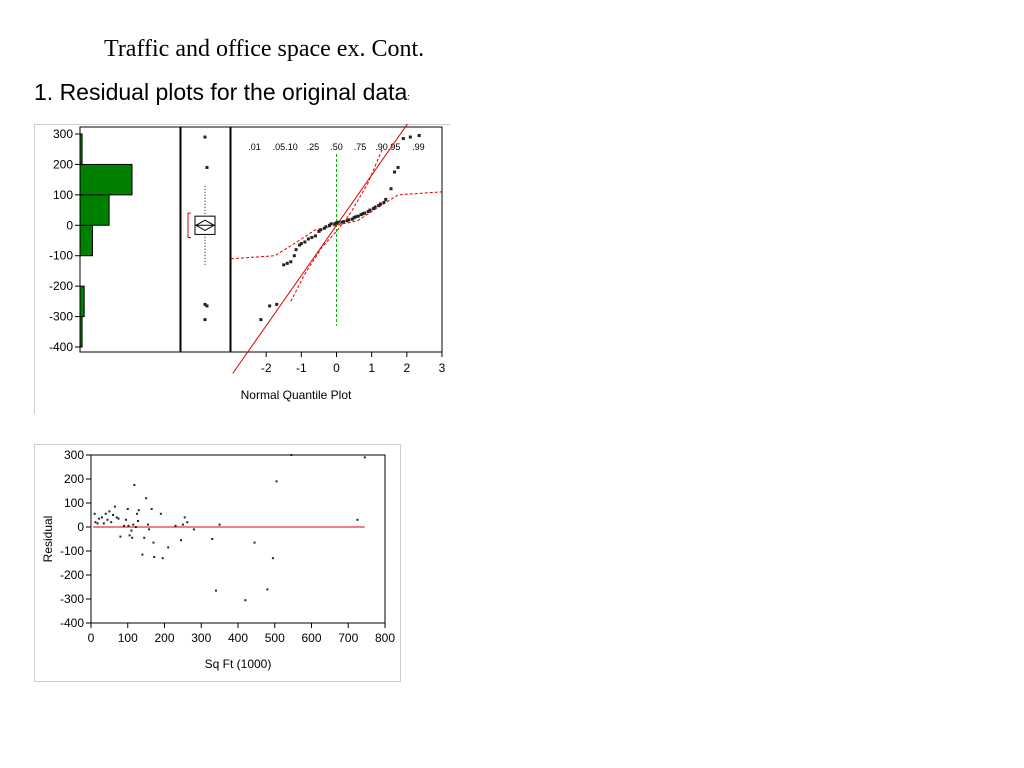 Image resolution: width=1024 pixels, height=768 pixels. Describe the element at coordinates (313, 147) in the screenshot. I see `quantile-probability-label: .25` at that location.